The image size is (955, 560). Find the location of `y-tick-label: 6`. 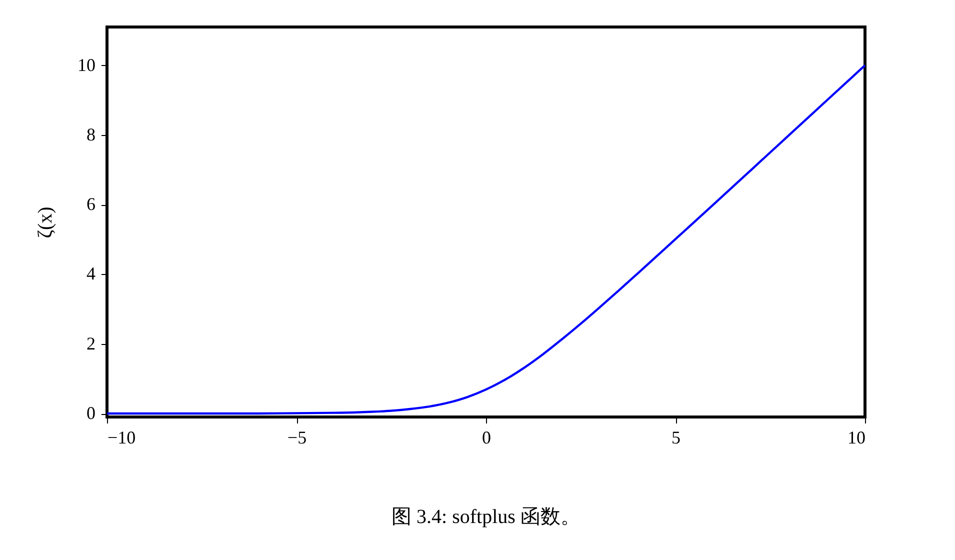

y-tick-label: 6 is located at coordinates (91, 204).